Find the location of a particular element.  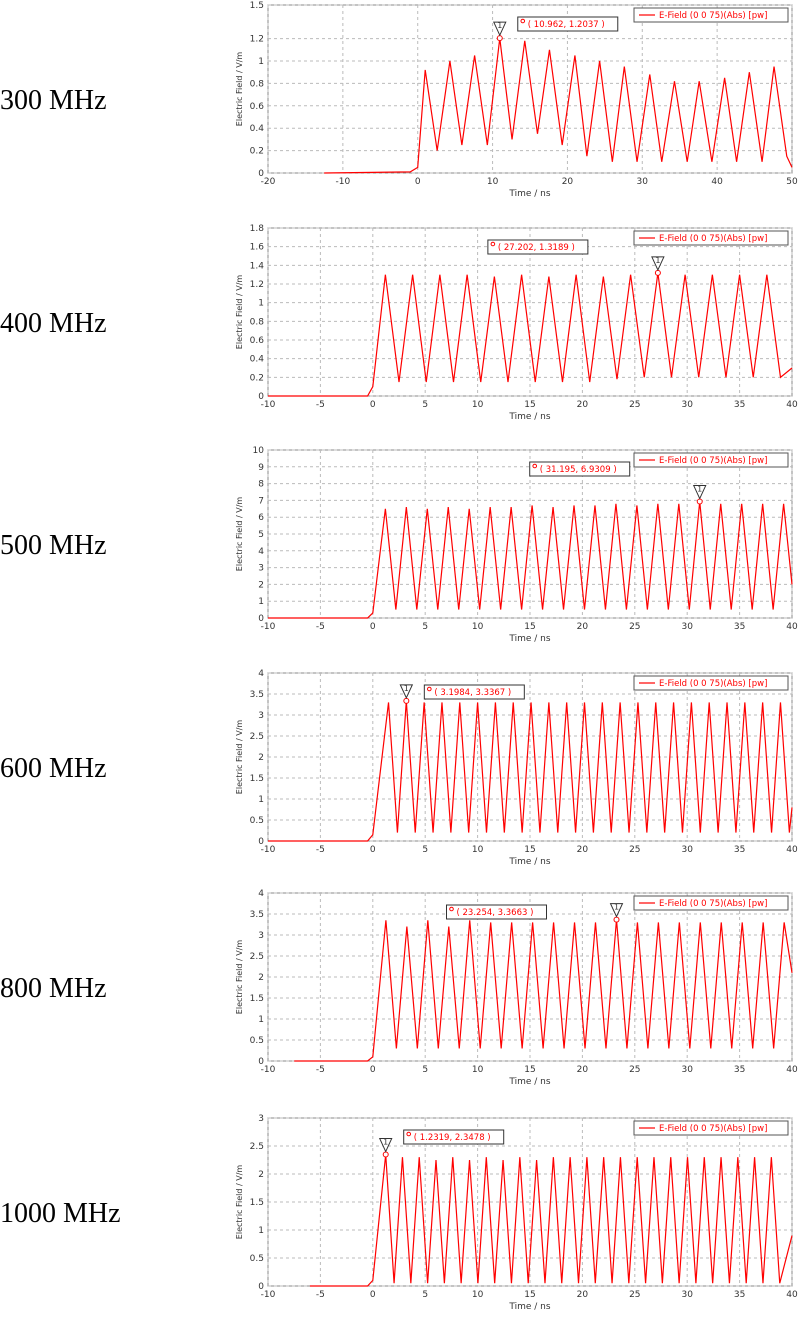

y-tick-label: 0.6 is located at coordinates (257, 341).